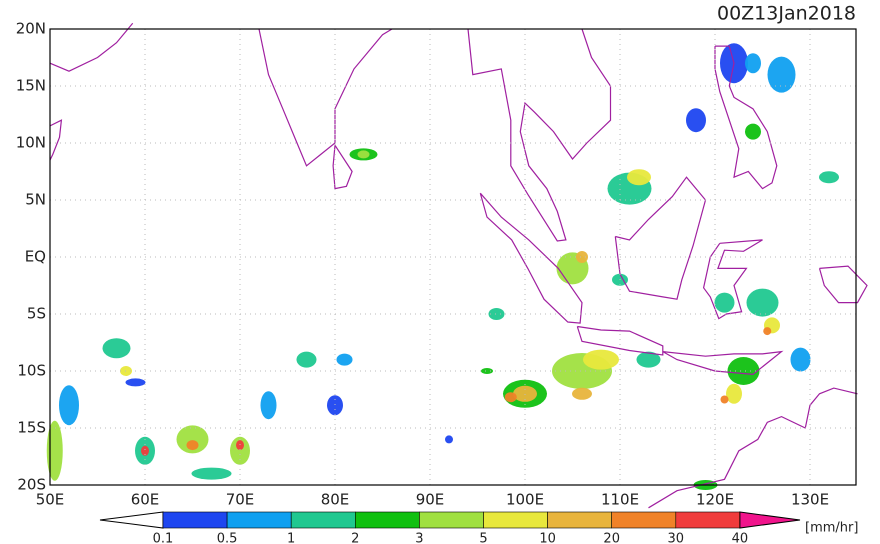 This screenshot has width=880, height=544. Describe the element at coordinates (291, 538) in the screenshot. I see `colorbar-label: 1` at that location.